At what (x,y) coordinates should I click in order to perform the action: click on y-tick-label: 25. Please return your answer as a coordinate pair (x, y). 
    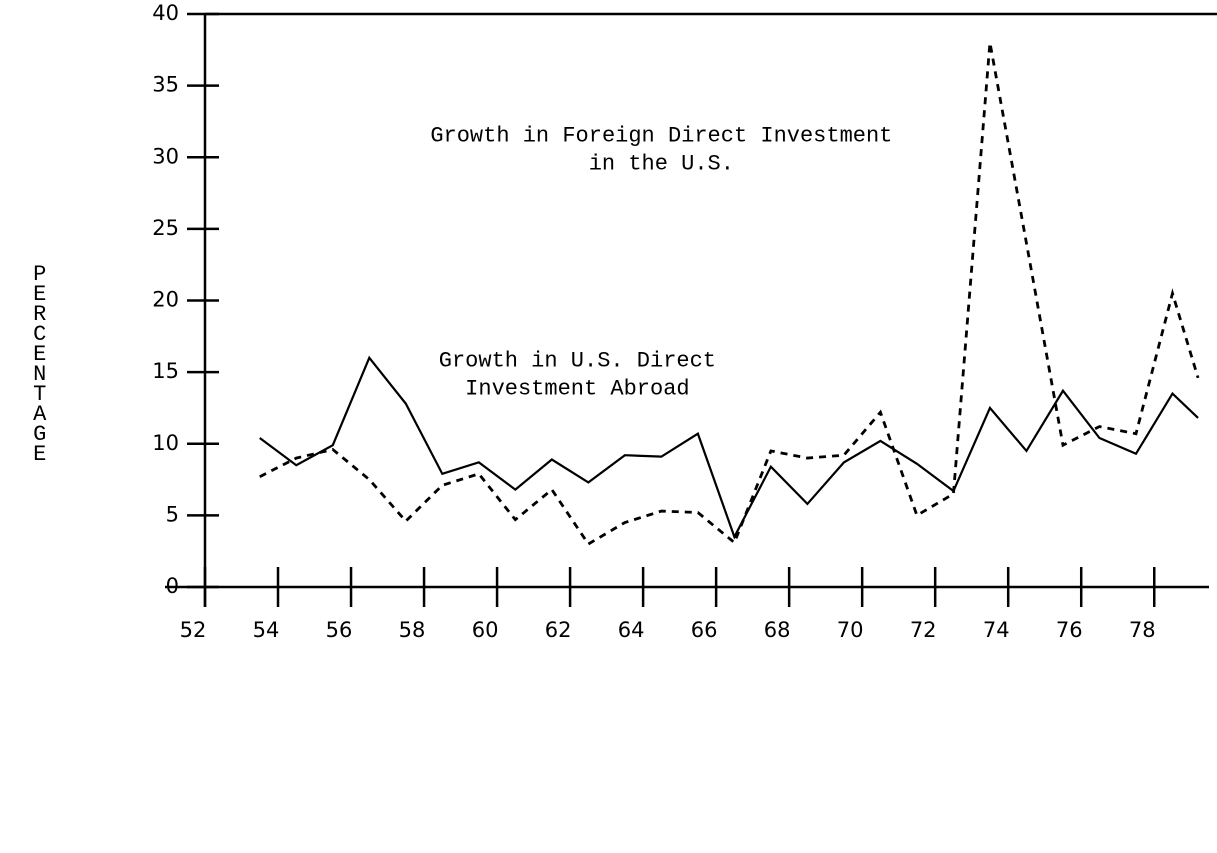
    Looking at the image, I should click on (165, 228).